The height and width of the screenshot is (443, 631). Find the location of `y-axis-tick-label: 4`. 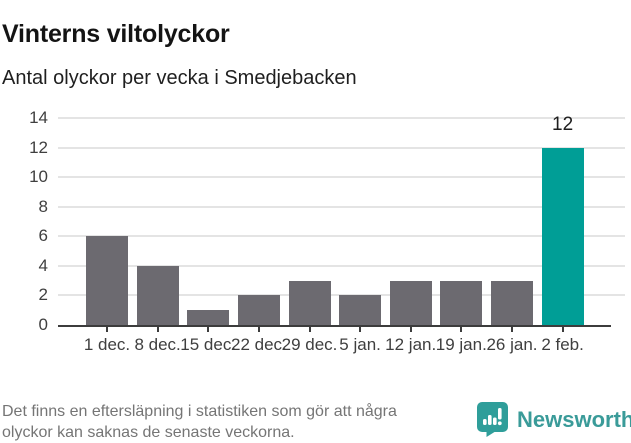

y-axis-tick-label: 4 is located at coordinates (43, 265).